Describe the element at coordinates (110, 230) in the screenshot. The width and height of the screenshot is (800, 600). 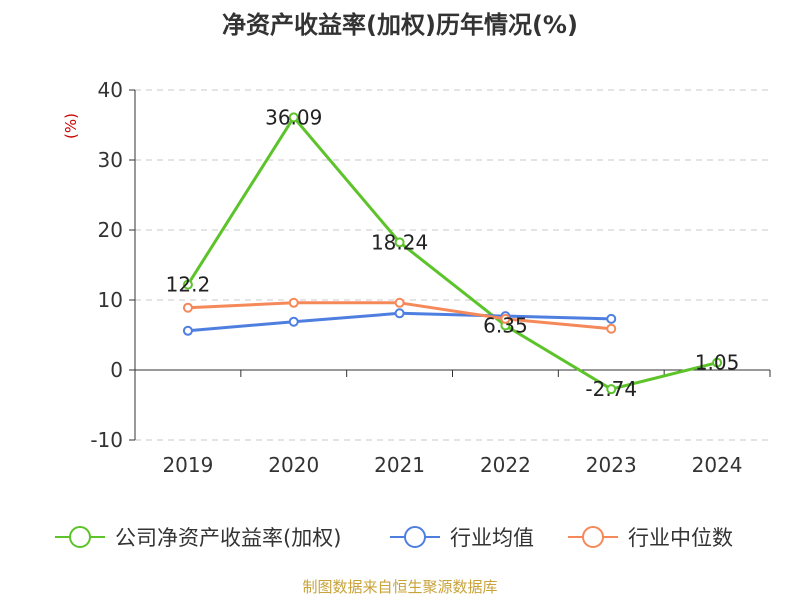
I see `y-tick-label: 20` at that location.